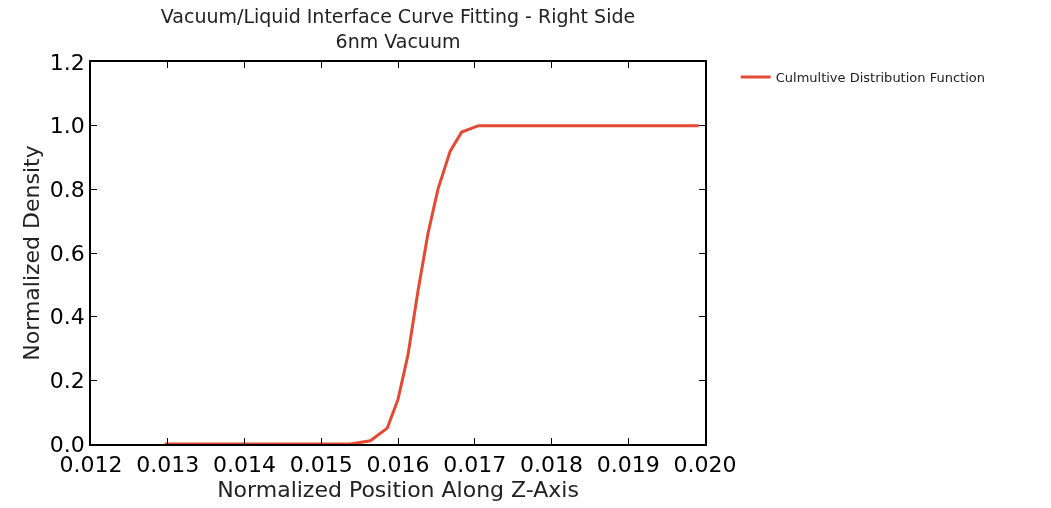  What do you see at coordinates (321, 465) in the screenshot?
I see `x-tick-label: 0.015` at bounding box center [321, 465].